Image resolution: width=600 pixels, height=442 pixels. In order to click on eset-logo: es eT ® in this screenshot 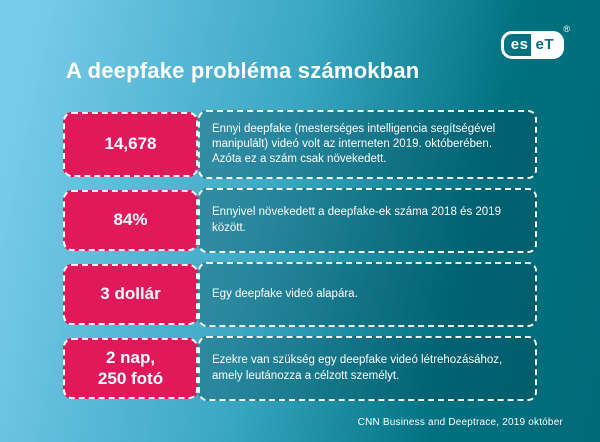, I will do `click(535, 42)`.